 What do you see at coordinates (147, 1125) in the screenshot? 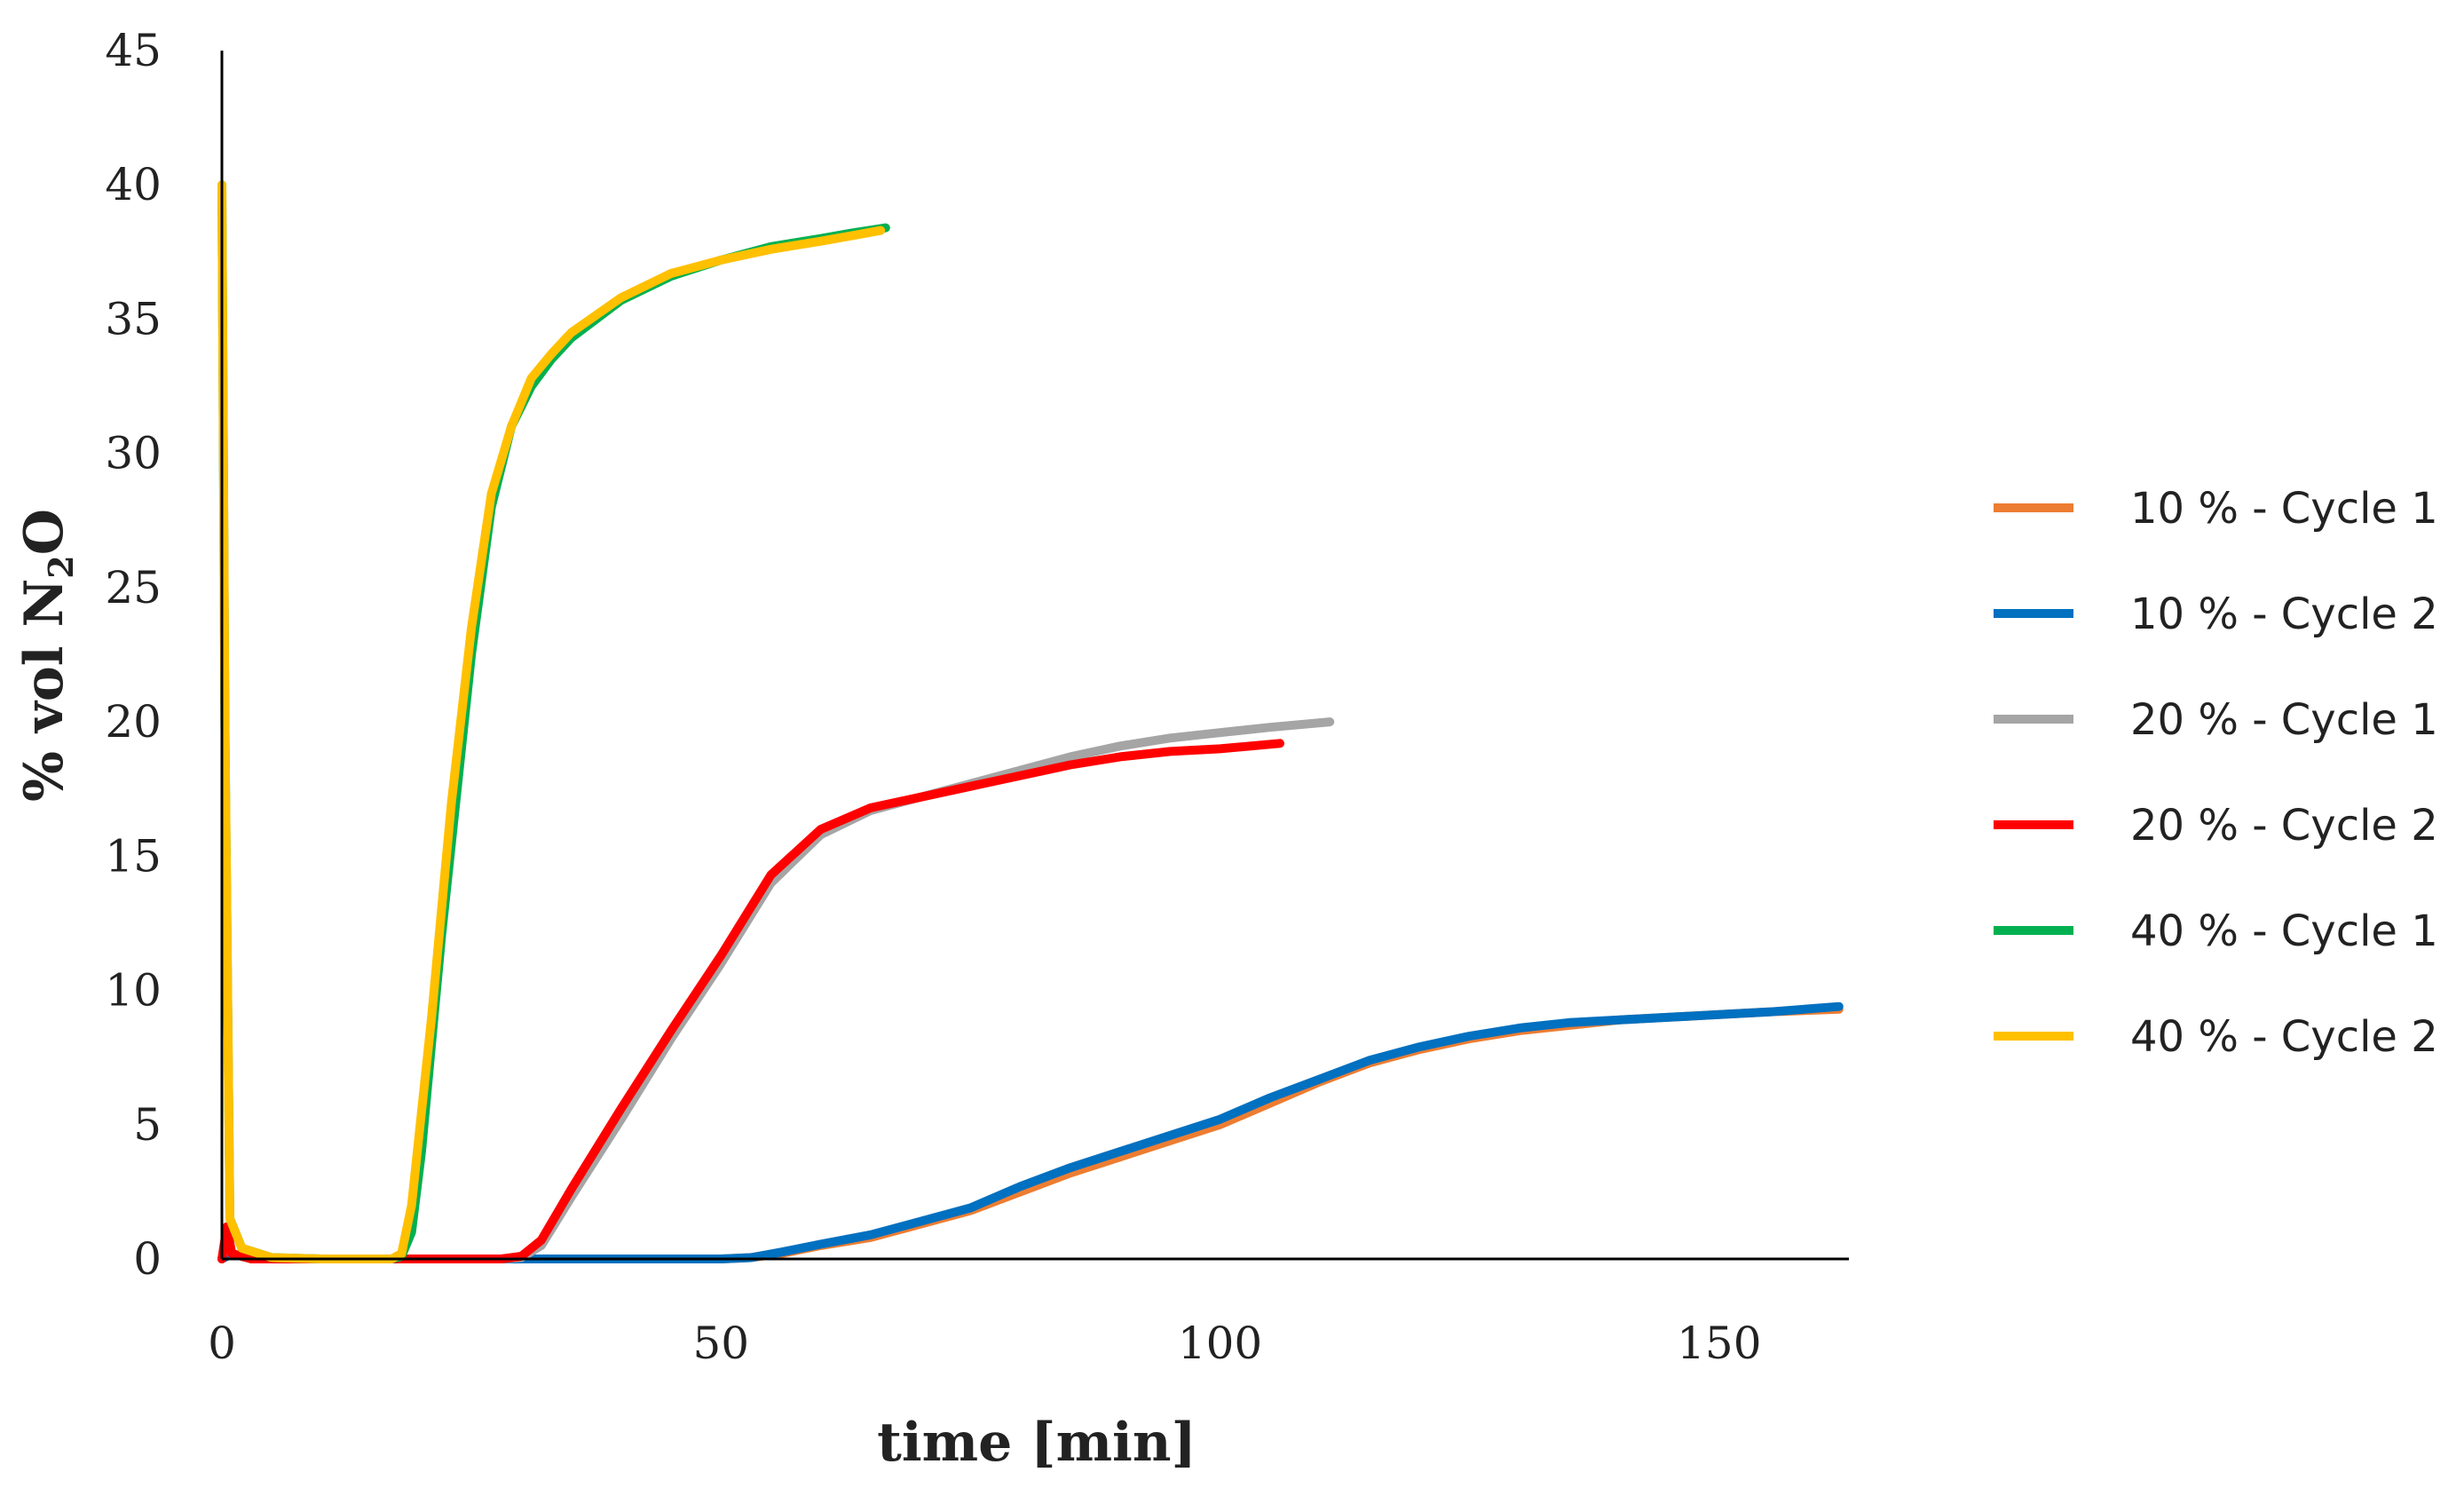
I see `y-tick-label: 5` at bounding box center [147, 1125].